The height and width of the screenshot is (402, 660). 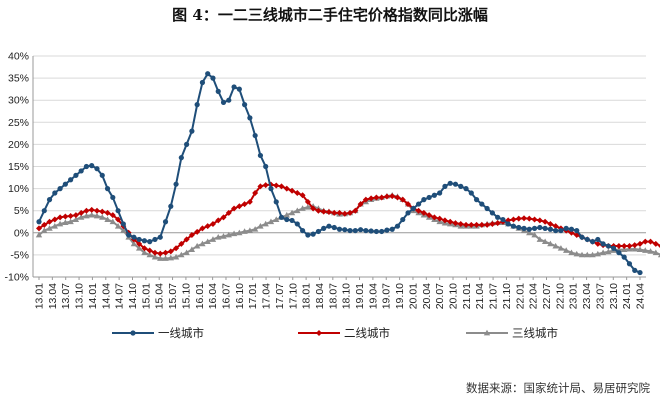 What do you see at coordinates (18, 167) in the screenshot?
I see `y-tick-label: 15%` at bounding box center [18, 167].